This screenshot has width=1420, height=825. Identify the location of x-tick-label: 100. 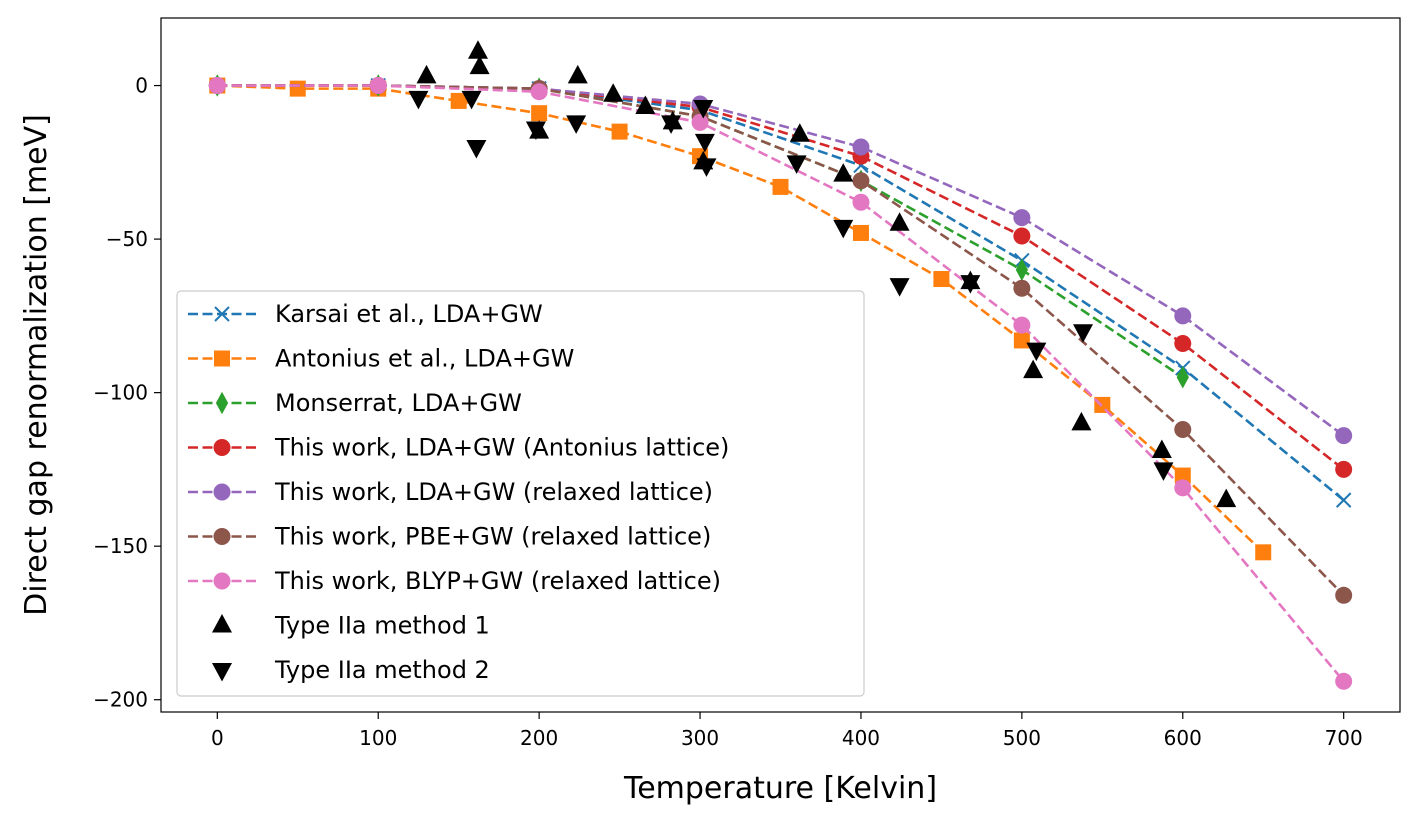
(378, 738).